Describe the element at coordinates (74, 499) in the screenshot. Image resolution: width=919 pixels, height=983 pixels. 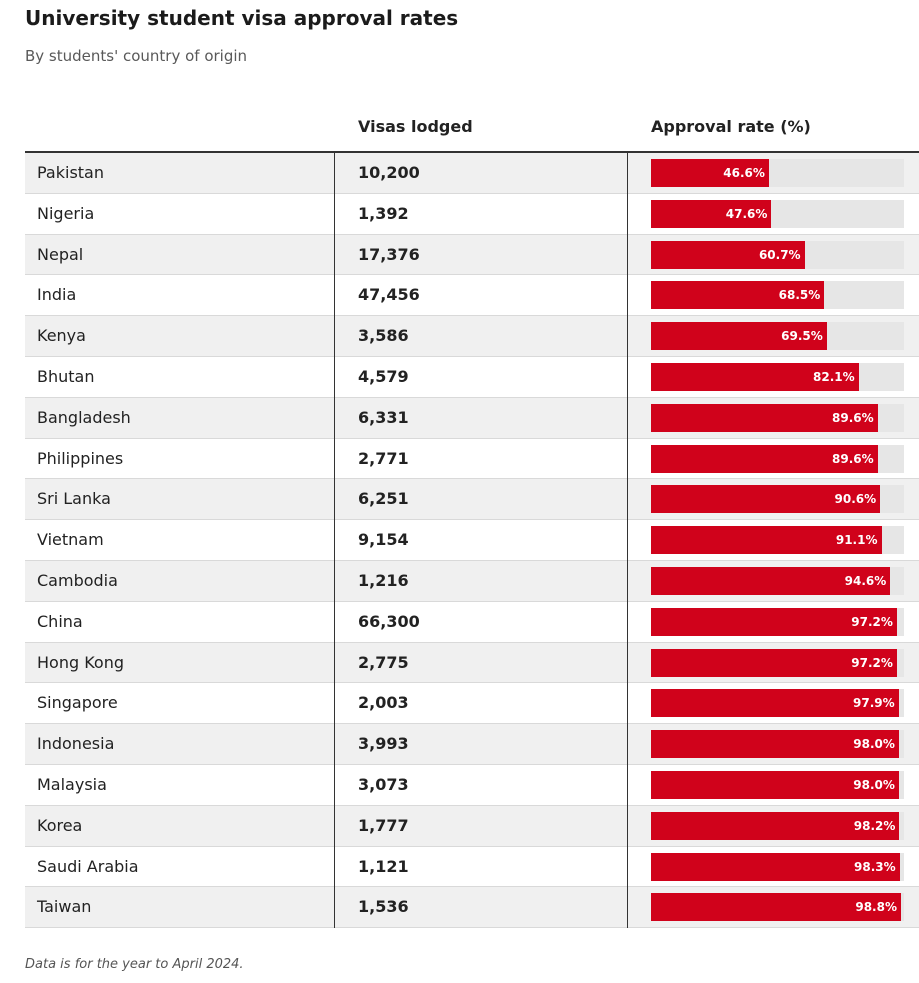
I see `country-label: Sri Lanka` at that location.